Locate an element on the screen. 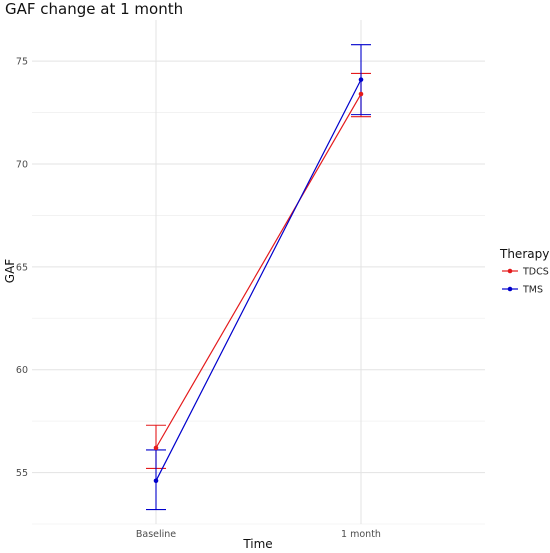 This screenshot has height=553, width=550. x-tick-label: Baseline is located at coordinates (156, 534).